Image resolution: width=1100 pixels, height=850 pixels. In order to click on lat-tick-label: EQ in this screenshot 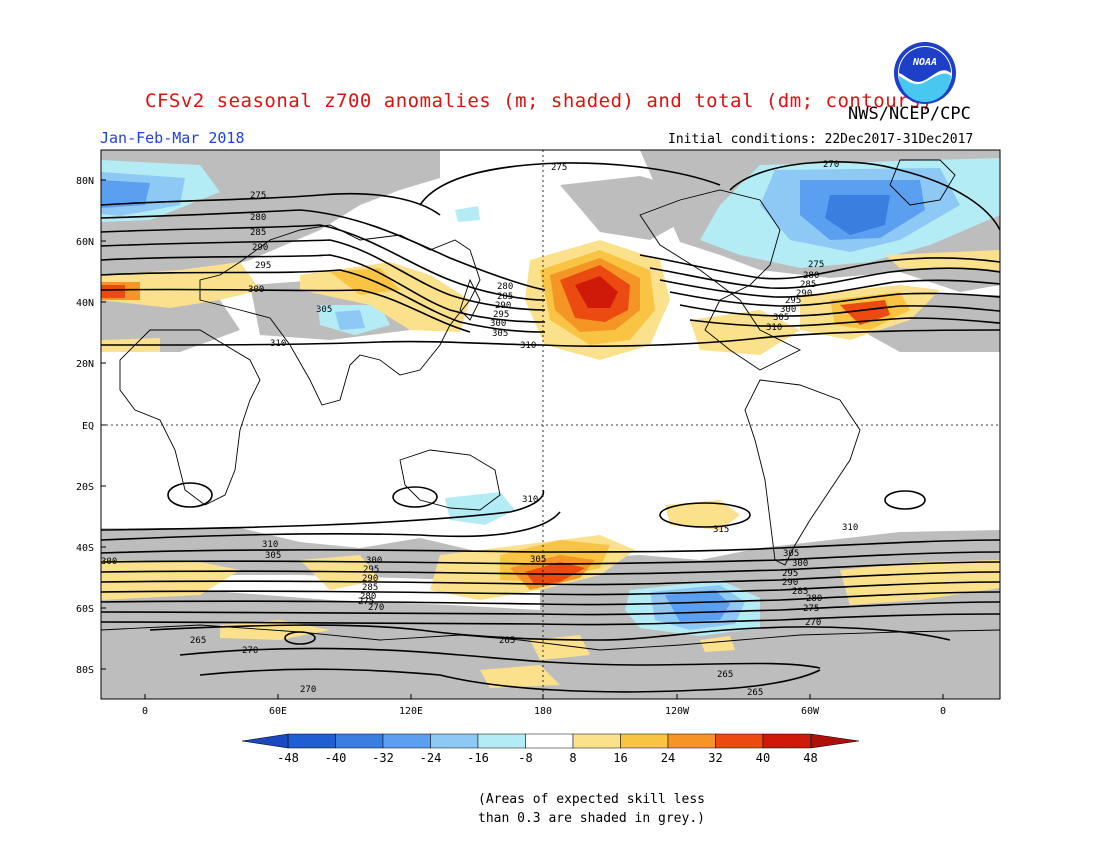, I will do `click(88, 426)`.